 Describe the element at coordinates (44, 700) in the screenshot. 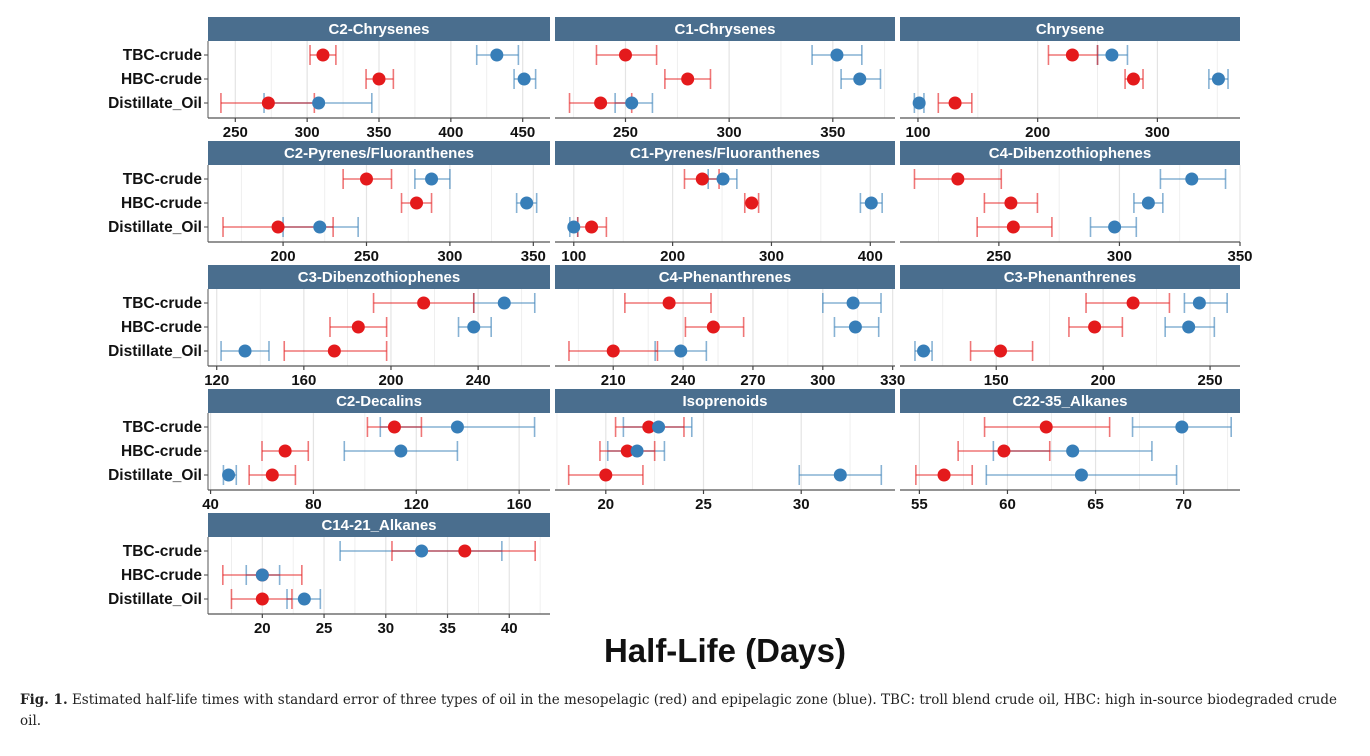

I see `caption-label: Fig. 1.` at that location.